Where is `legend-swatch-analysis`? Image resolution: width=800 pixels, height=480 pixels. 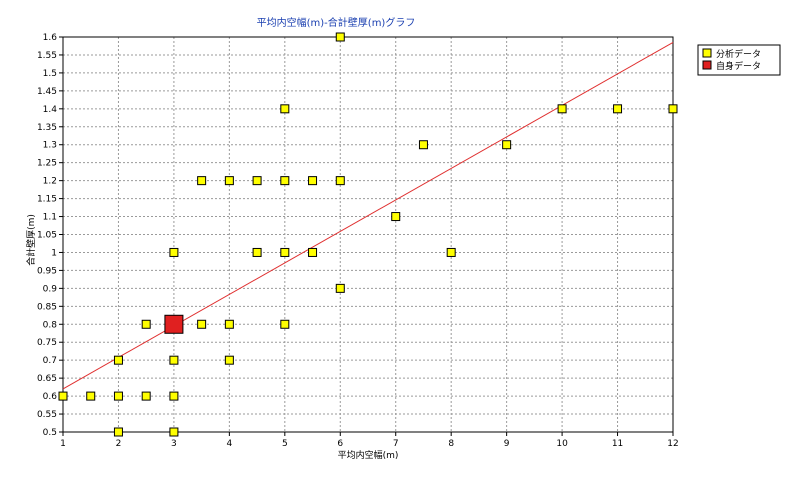
legend-swatch-analysis is located at coordinates (707, 53).